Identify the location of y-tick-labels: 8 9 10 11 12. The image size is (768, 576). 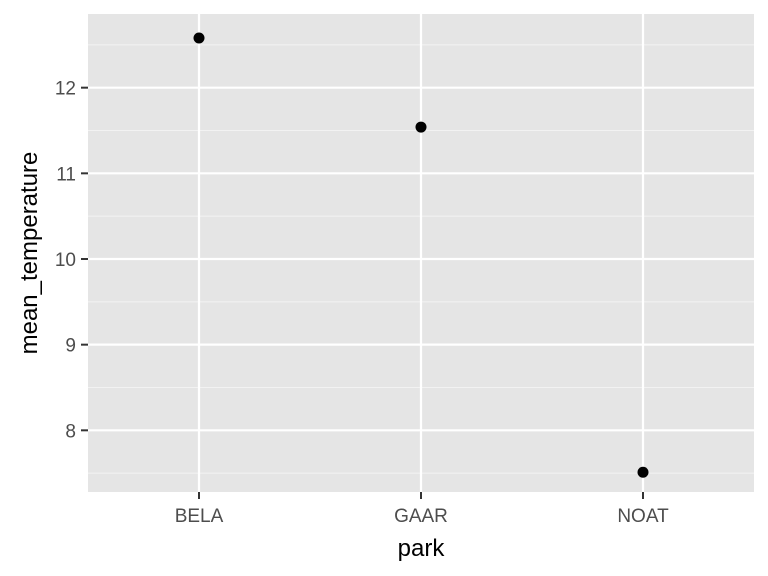
(65, 261).